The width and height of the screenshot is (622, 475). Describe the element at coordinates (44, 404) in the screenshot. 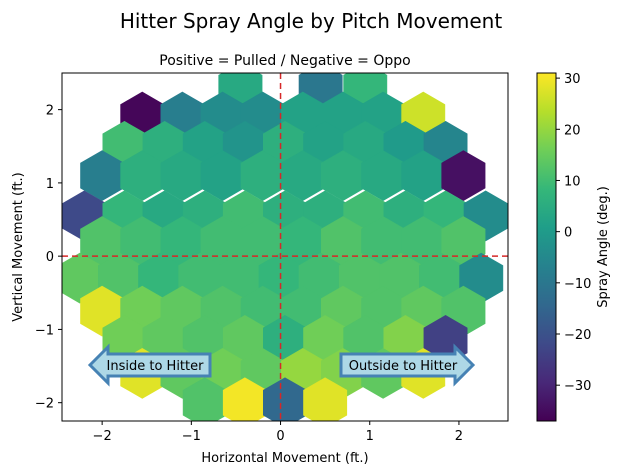

I see `y-tick-label: −2` at that location.